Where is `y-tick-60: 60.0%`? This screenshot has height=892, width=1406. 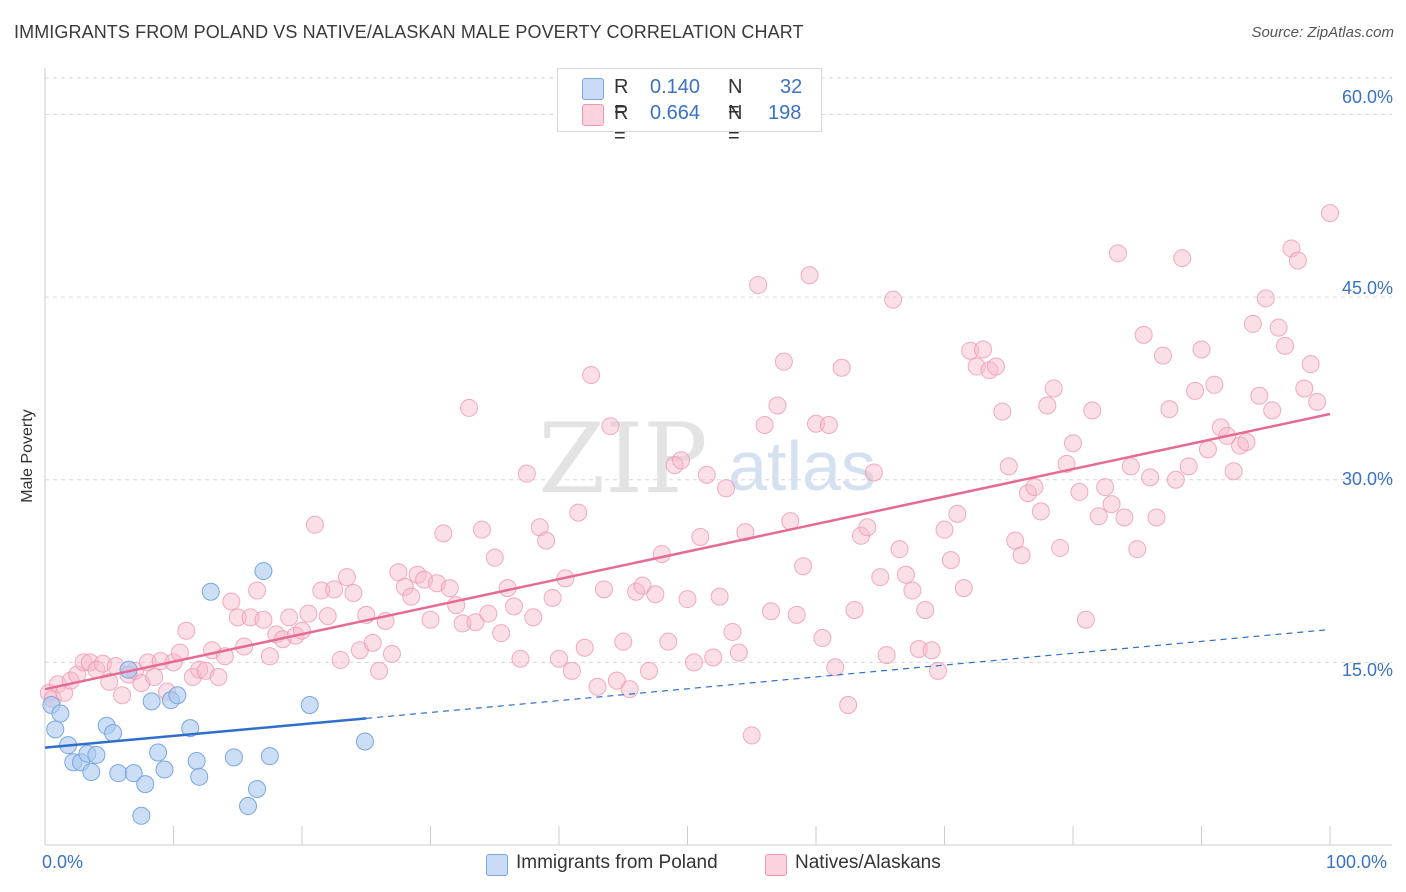
y-tick-60: 60.0% is located at coordinates (1367, 97).